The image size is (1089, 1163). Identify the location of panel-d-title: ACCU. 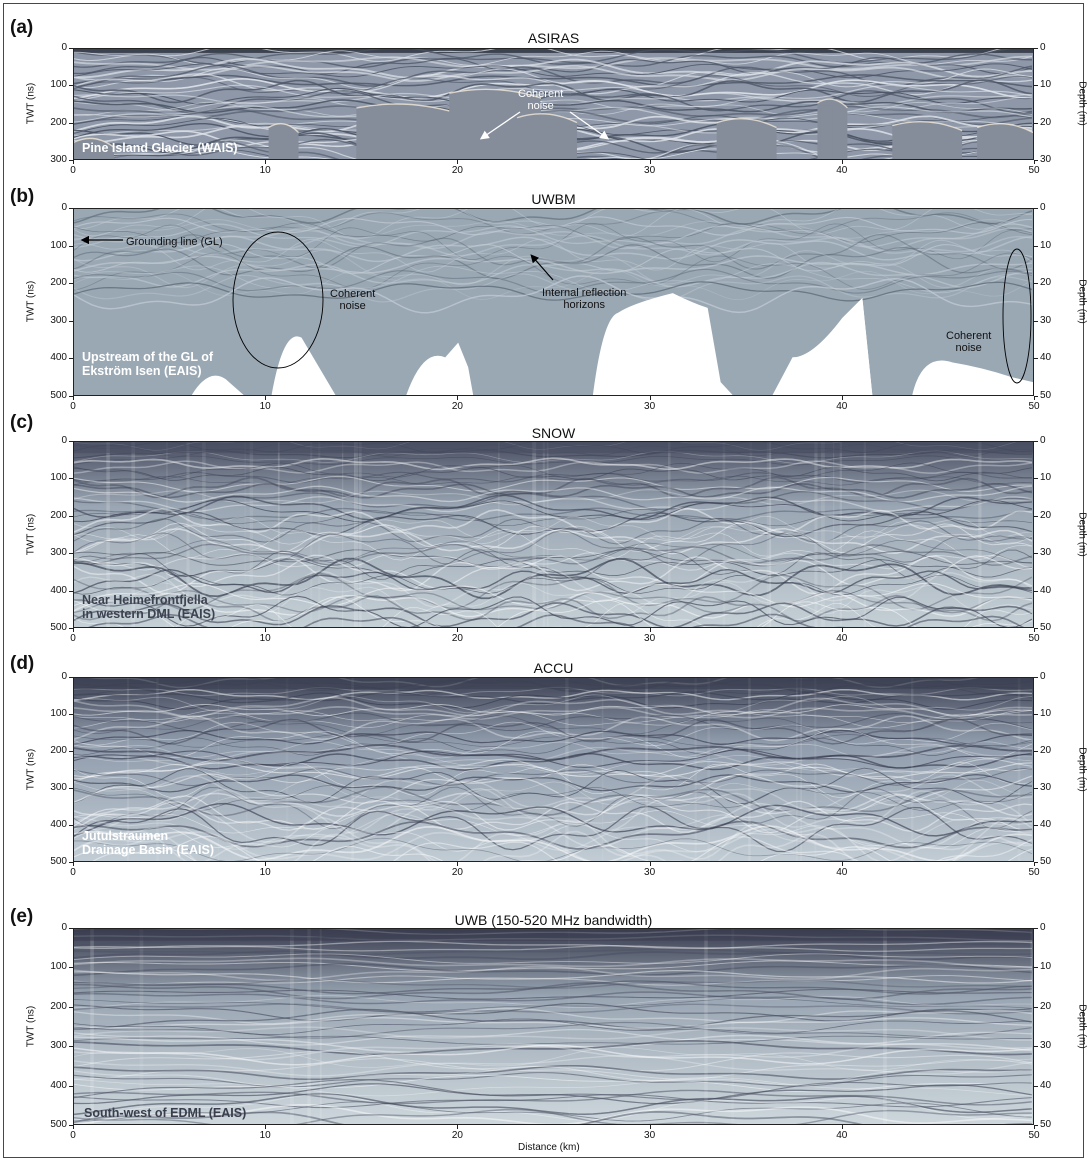
(553, 668).